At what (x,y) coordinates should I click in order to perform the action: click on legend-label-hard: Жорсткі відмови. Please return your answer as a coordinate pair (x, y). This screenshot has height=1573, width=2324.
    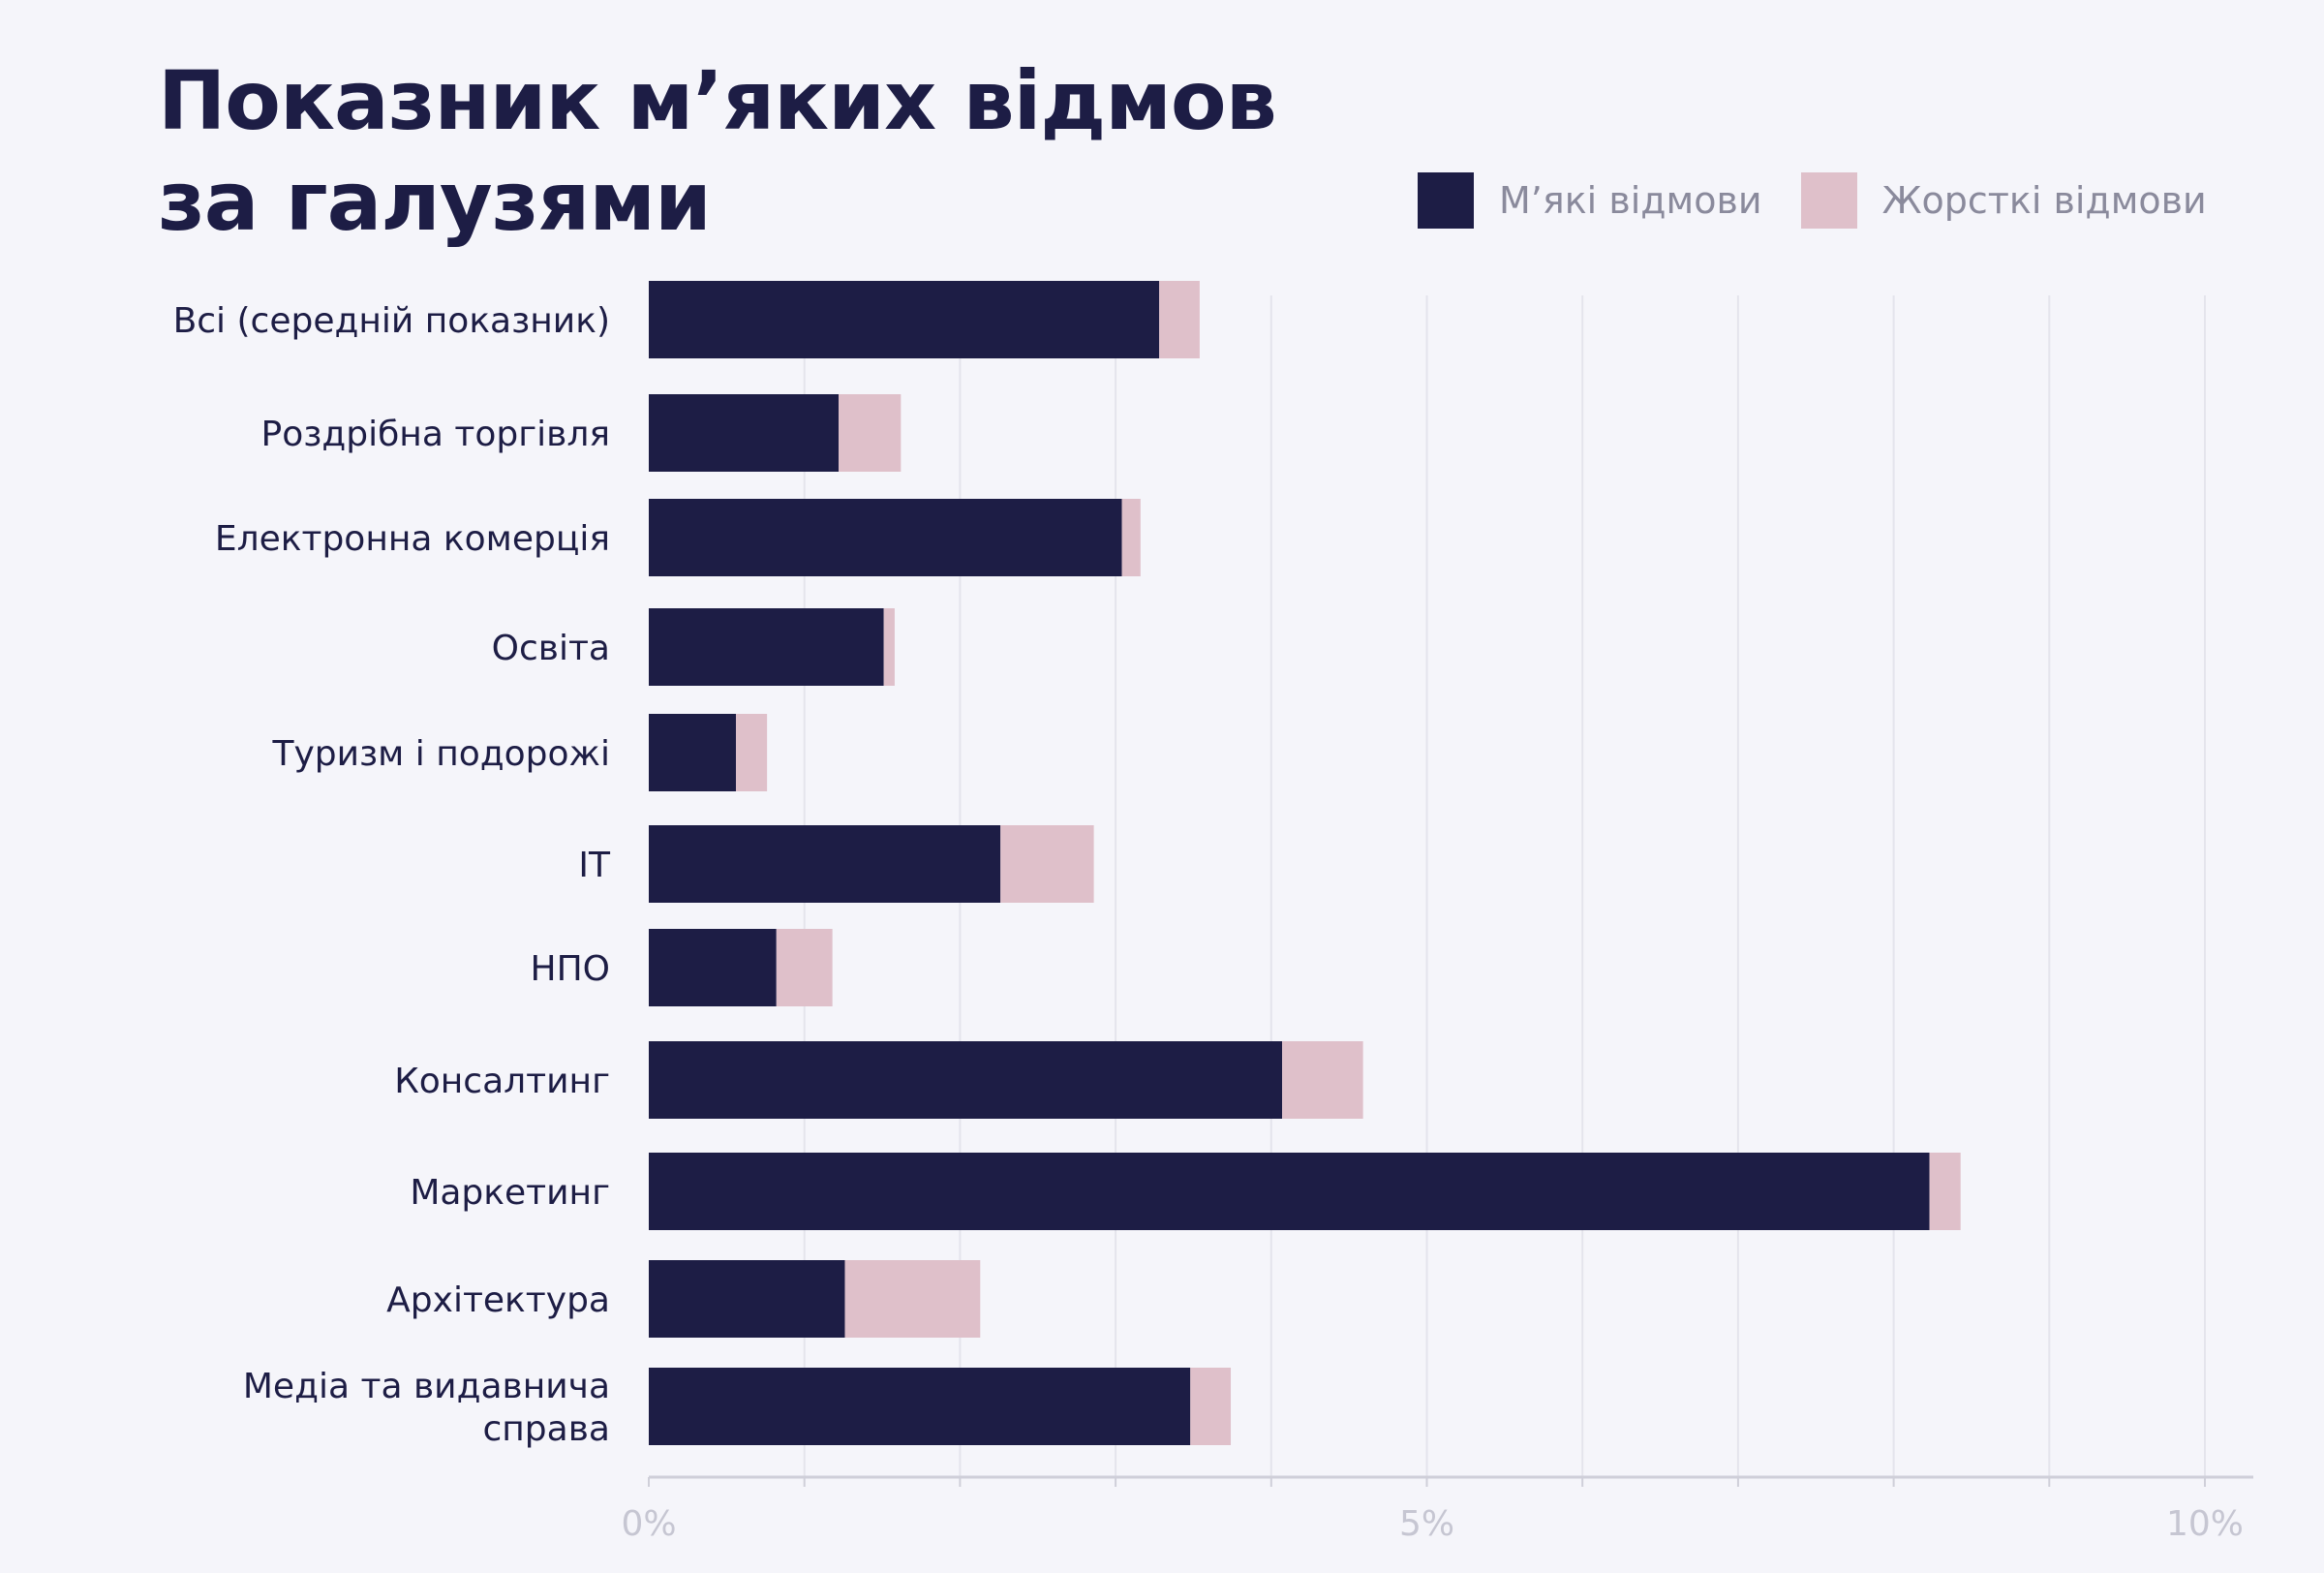
    Looking at the image, I should click on (2044, 201).